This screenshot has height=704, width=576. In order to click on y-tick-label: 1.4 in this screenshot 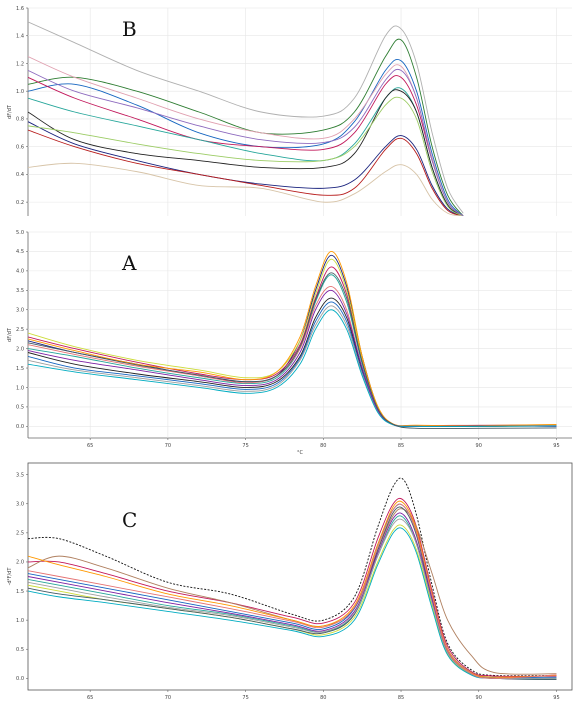, I will do `click(20, 37)`.